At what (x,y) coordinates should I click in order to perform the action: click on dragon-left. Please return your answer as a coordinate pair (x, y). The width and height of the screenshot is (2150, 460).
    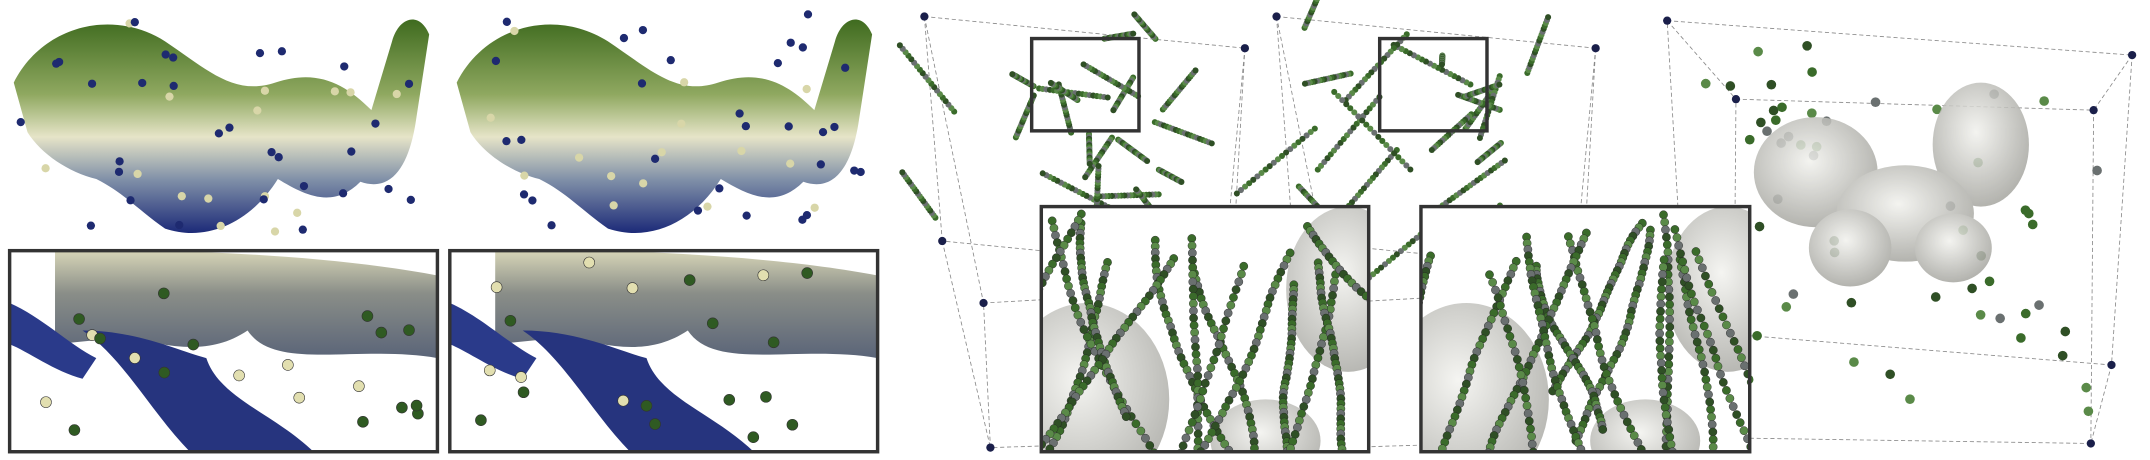
    Looking at the image, I should click on (221, 126).